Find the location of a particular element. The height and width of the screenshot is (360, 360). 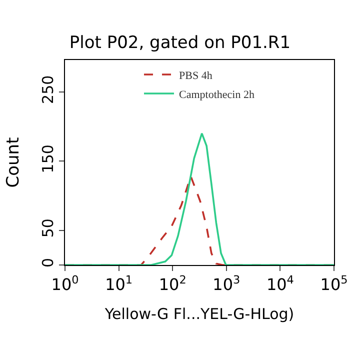

x-tick-label: 10$^{4}$ is located at coordinates (280, 283).